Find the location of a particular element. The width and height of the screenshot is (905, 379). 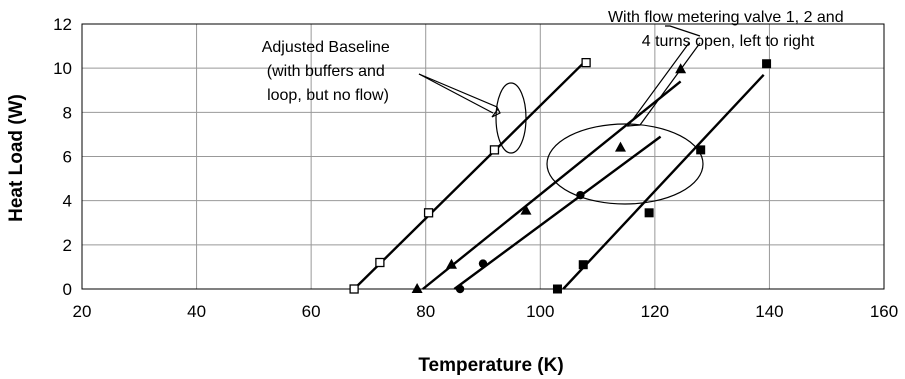

y-tick-label: 2 is located at coordinates (67, 245).